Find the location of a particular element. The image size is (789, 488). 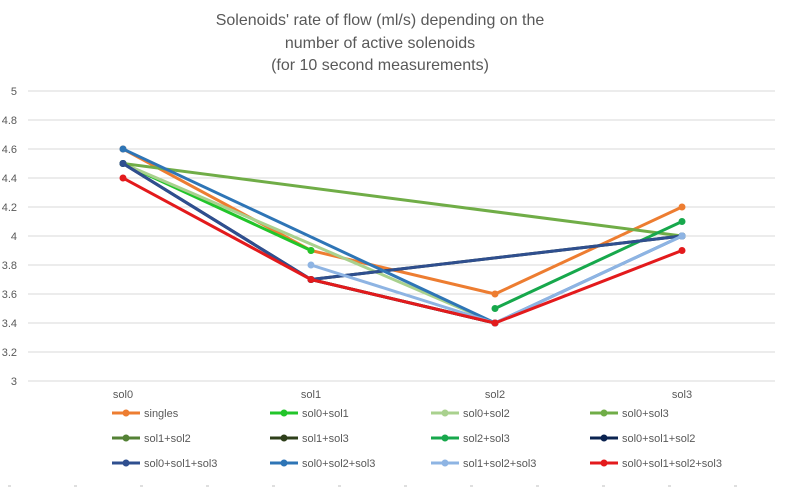

legend-label: sol0+sol1 is located at coordinates (325, 414).